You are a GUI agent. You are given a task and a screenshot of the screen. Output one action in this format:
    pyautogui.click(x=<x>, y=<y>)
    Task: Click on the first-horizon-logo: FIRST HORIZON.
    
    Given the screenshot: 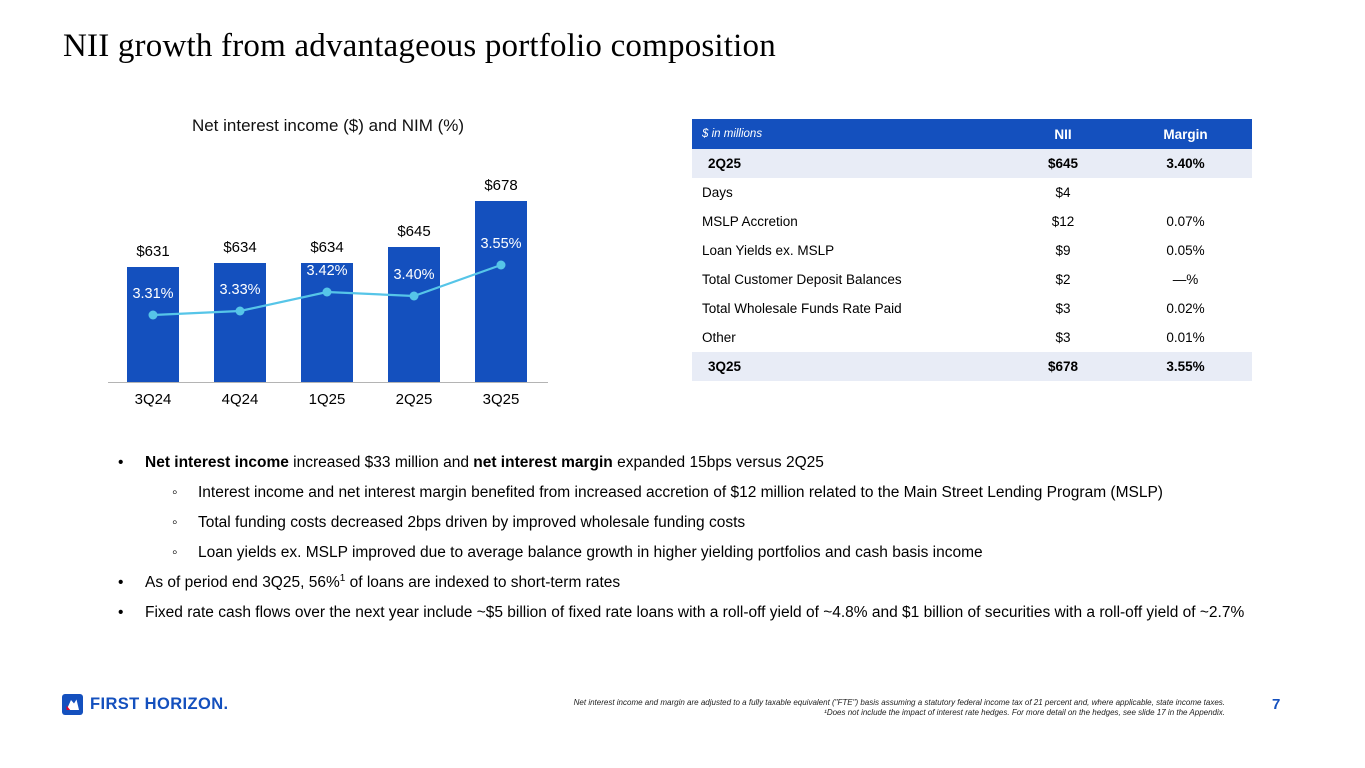 What is the action you would take?
    pyautogui.click(x=145, y=704)
    